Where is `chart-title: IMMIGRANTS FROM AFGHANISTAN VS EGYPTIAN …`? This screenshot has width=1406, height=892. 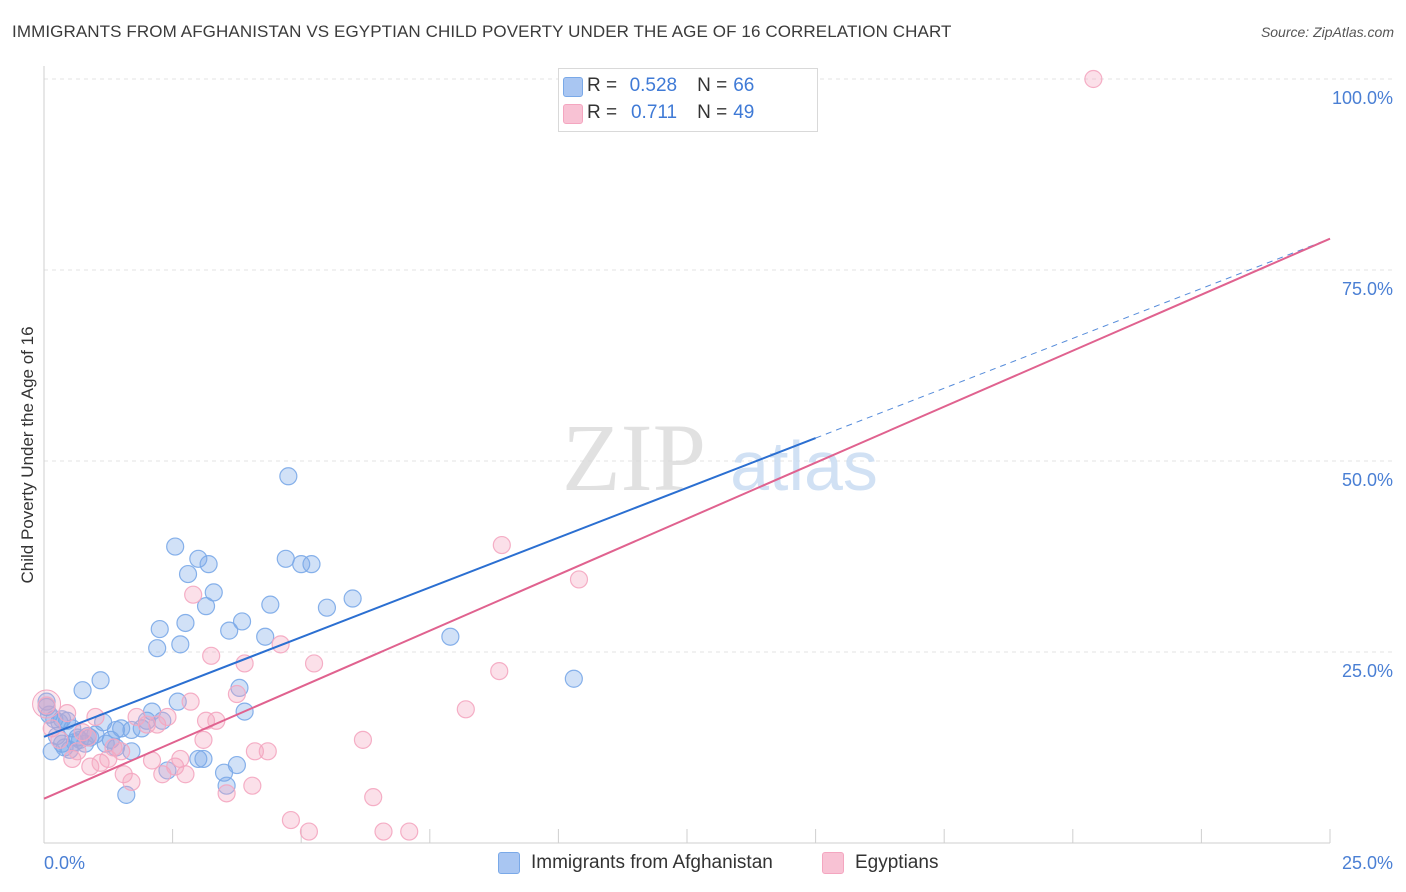
chart-title: IMMIGRANTS FROM AFGHANISTAN VS EGYPTIAN … is located at coordinates (482, 31).